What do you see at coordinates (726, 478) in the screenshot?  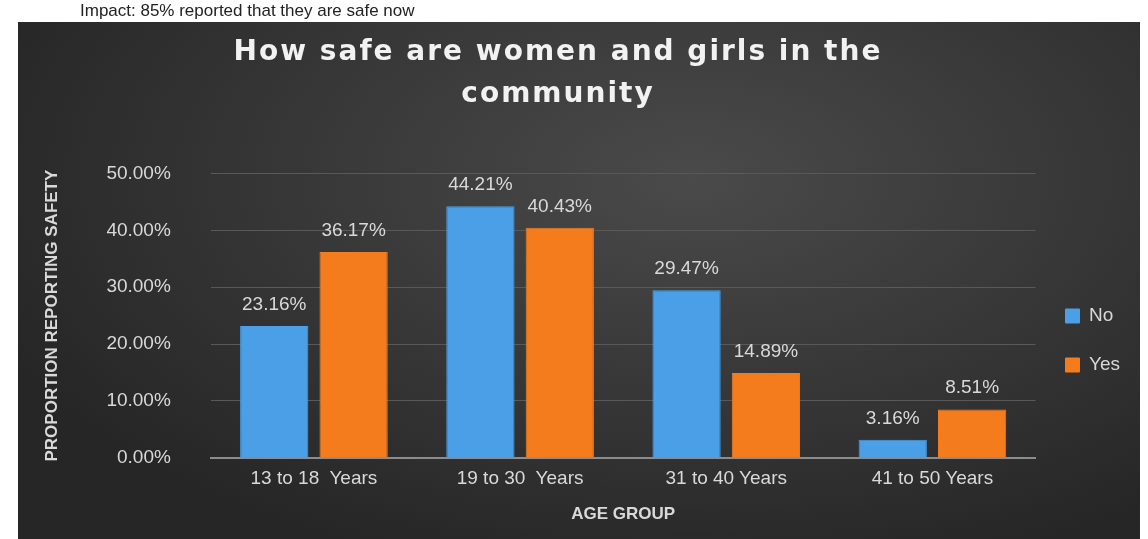 I see `x-tick-label: 31 to 40 Years` at bounding box center [726, 478].